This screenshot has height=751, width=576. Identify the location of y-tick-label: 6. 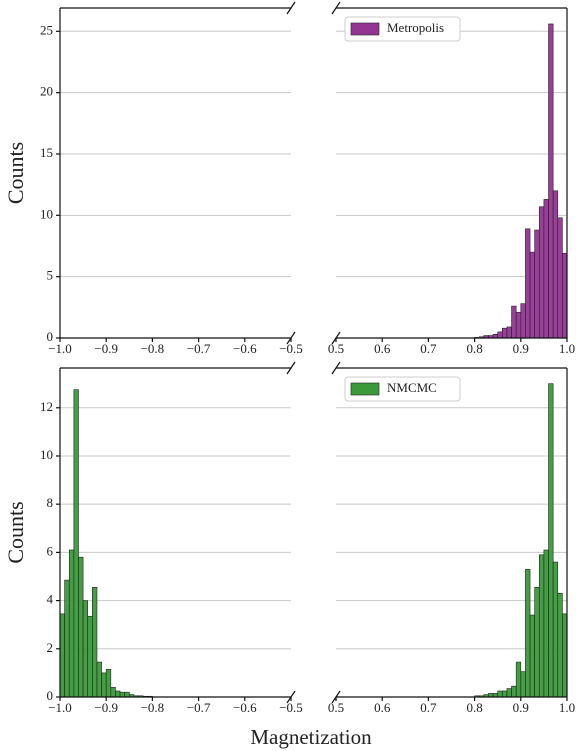
(50, 550).